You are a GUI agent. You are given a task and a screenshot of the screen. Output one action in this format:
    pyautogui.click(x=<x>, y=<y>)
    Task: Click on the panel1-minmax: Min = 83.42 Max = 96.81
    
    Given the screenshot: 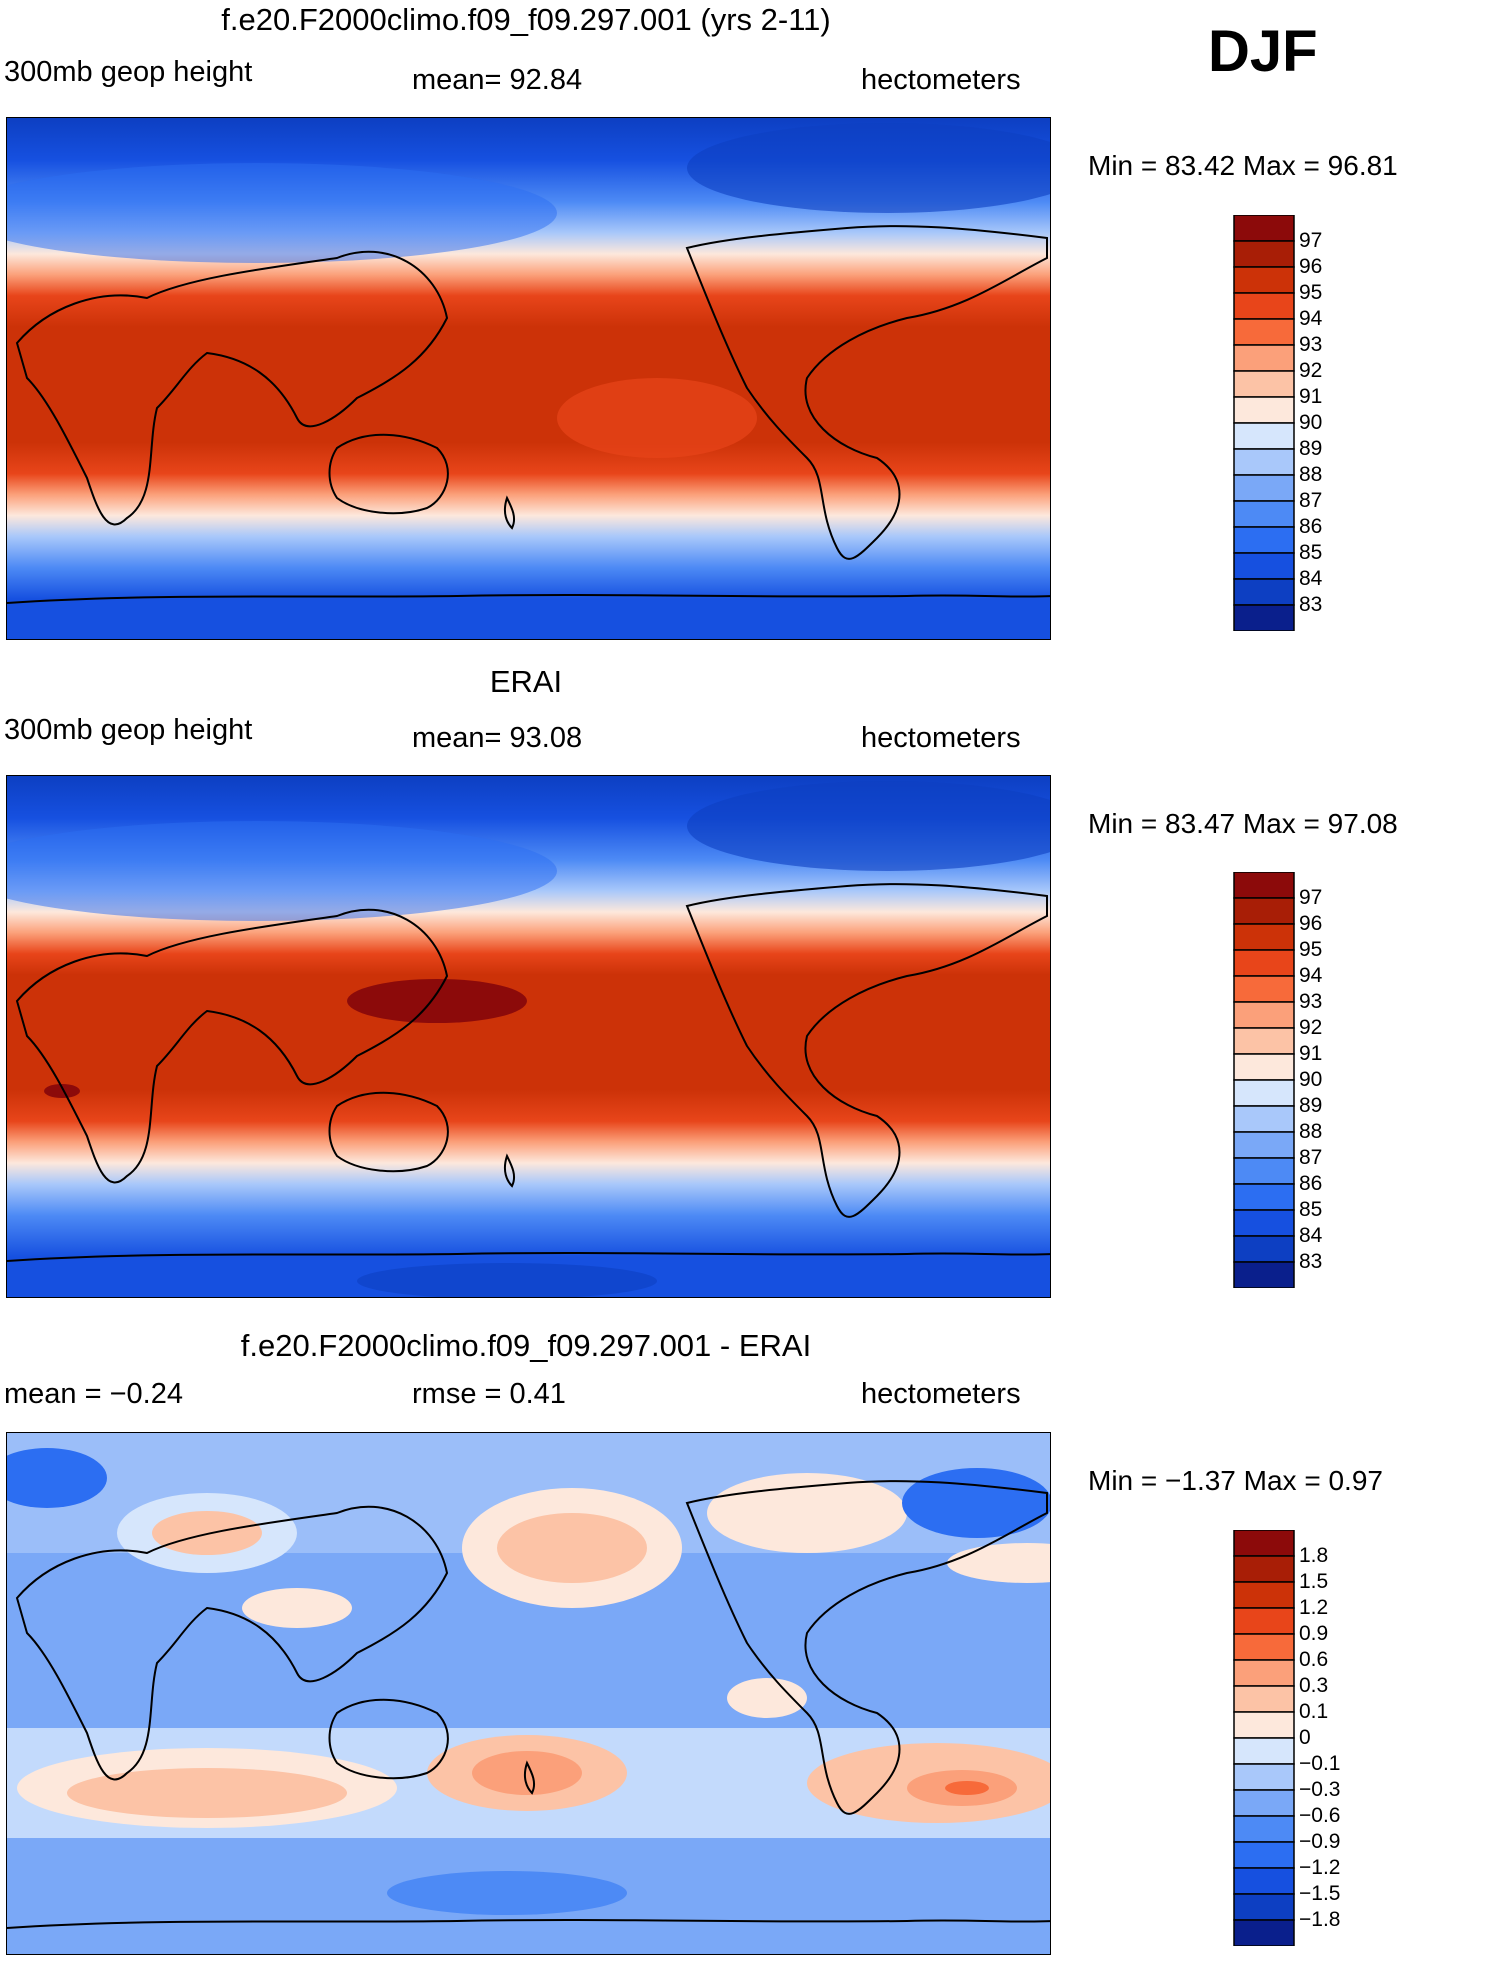 What is the action you would take?
    pyautogui.click(x=1243, y=165)
    